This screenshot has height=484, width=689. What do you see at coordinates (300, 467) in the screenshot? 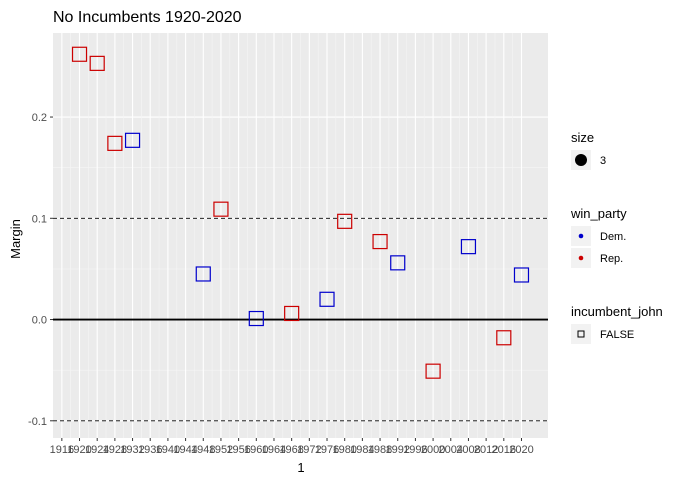
I see `x-axis-title: 1` at bounding box center [300, 467].